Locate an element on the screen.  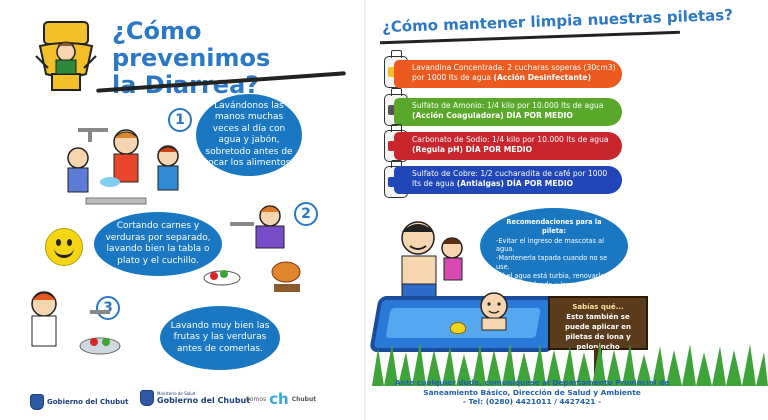
logo-prefix: Somos is located at coordinates (256, 399).